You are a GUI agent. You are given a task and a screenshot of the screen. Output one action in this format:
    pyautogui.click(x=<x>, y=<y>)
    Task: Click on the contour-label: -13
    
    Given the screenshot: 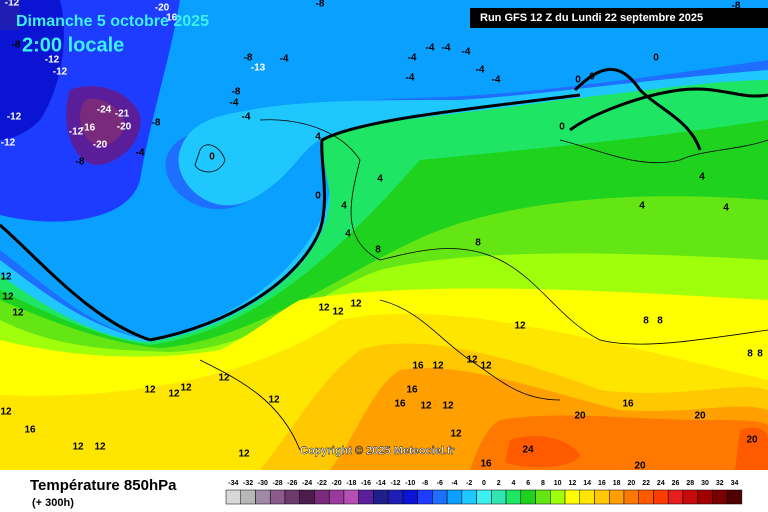 What is the action you would take?
    pyautogui.click(x=258, y=68)
    